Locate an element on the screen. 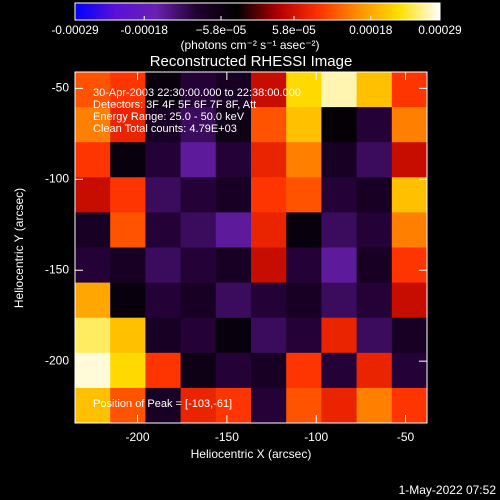 This screenshot has width=500, height=500. annotation: Detectors: 3F 4F 5F 6F 7F 8F, Att is located at coordinates (174, 105).